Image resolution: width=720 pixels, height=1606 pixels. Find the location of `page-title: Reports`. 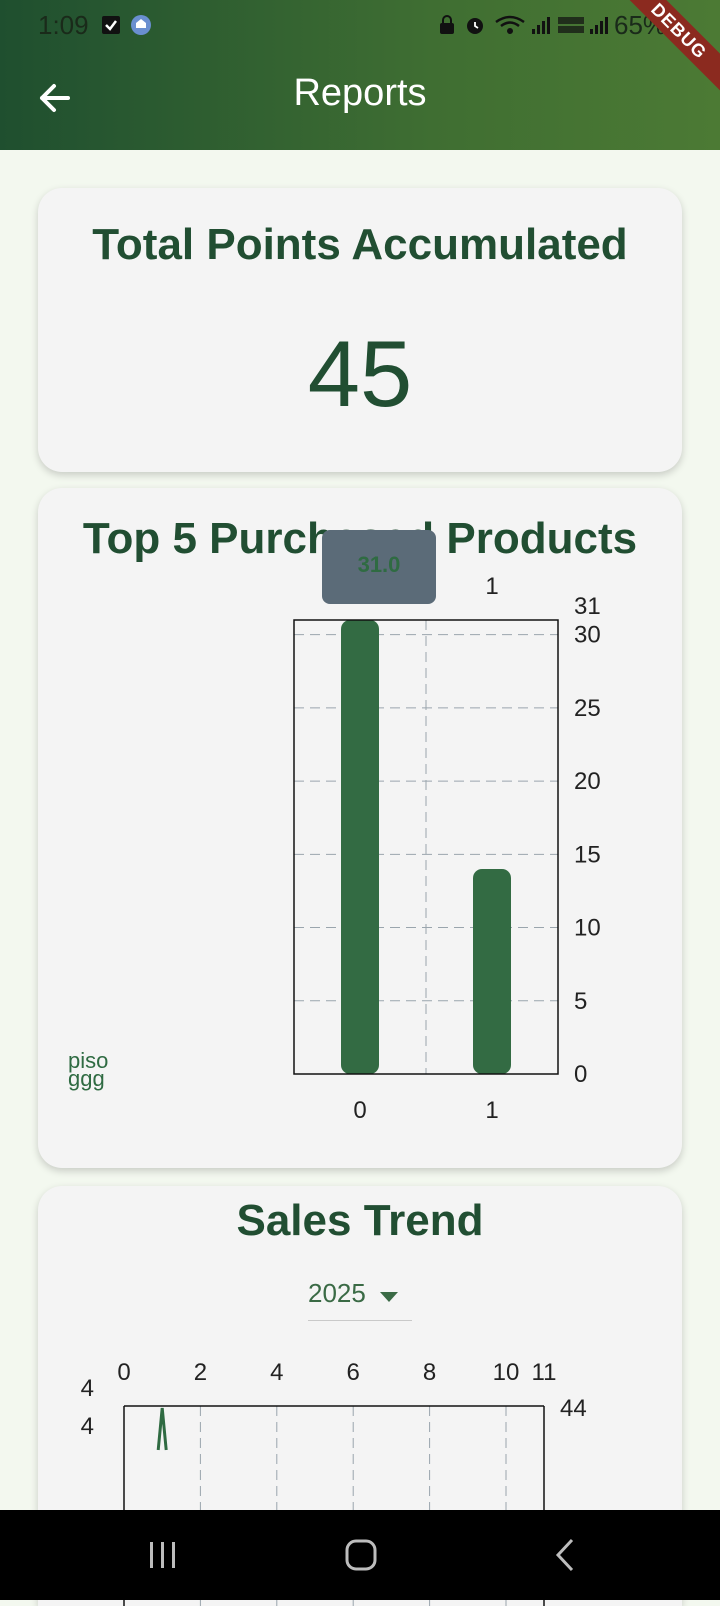

page-title: Reports is located at coordinates (360, 93).